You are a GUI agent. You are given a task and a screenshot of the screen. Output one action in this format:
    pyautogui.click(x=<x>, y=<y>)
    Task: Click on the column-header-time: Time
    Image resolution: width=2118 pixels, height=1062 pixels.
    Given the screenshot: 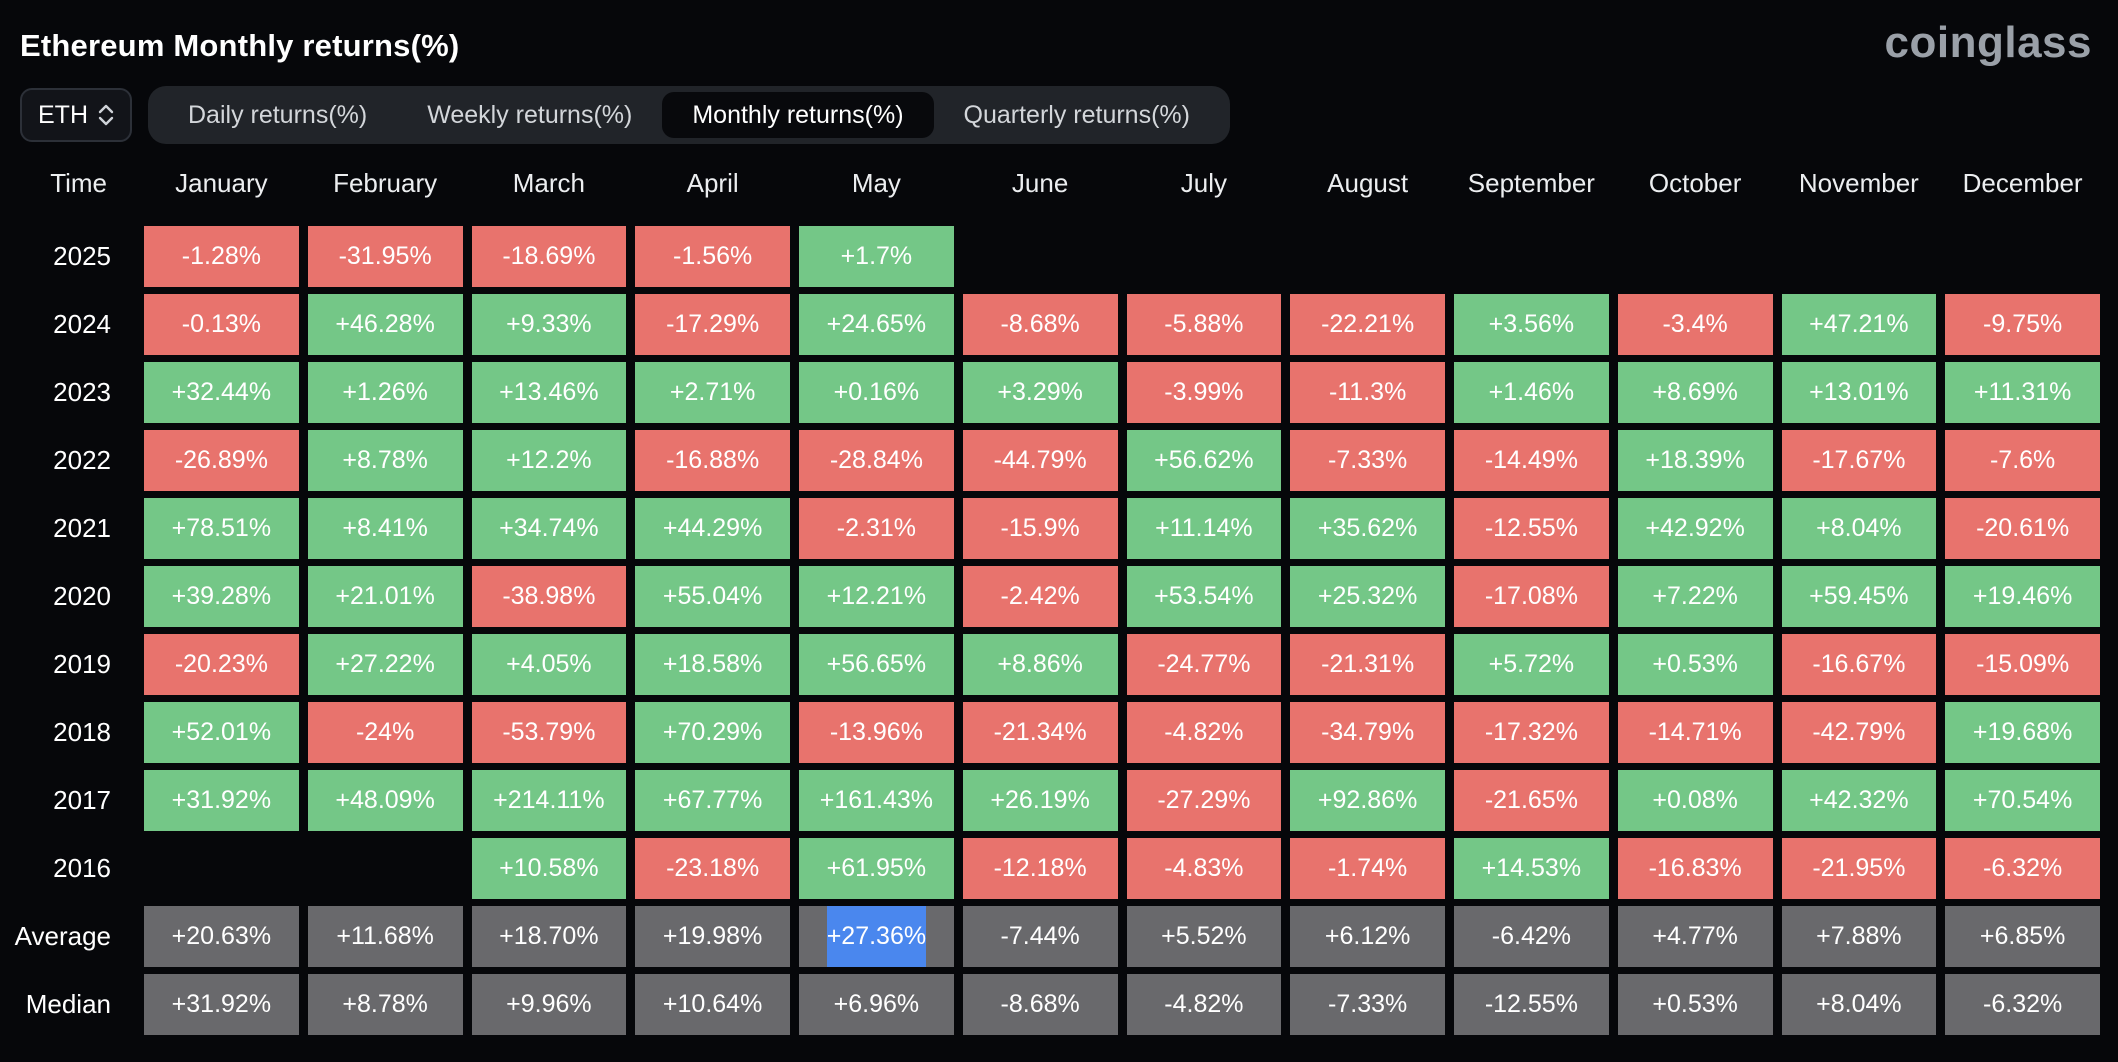 What is the action you would take?
    pyautogui.click(x=78, y=182)
    